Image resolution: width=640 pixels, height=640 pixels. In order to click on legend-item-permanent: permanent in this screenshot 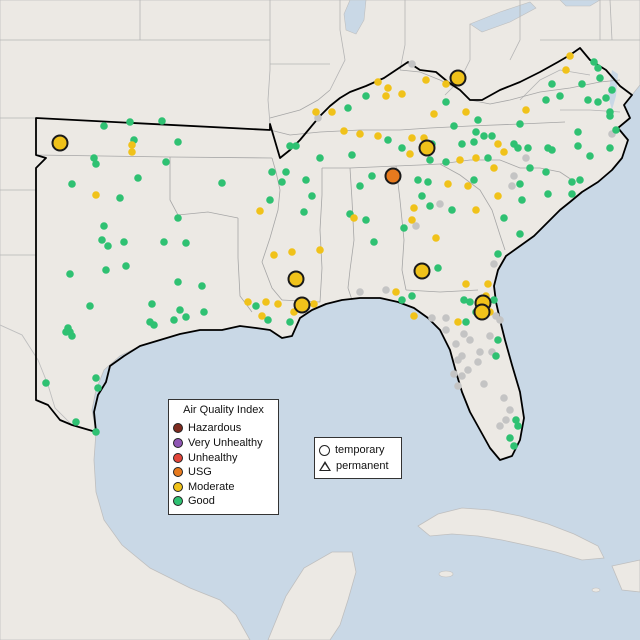, I will do `click(354, 466)`.